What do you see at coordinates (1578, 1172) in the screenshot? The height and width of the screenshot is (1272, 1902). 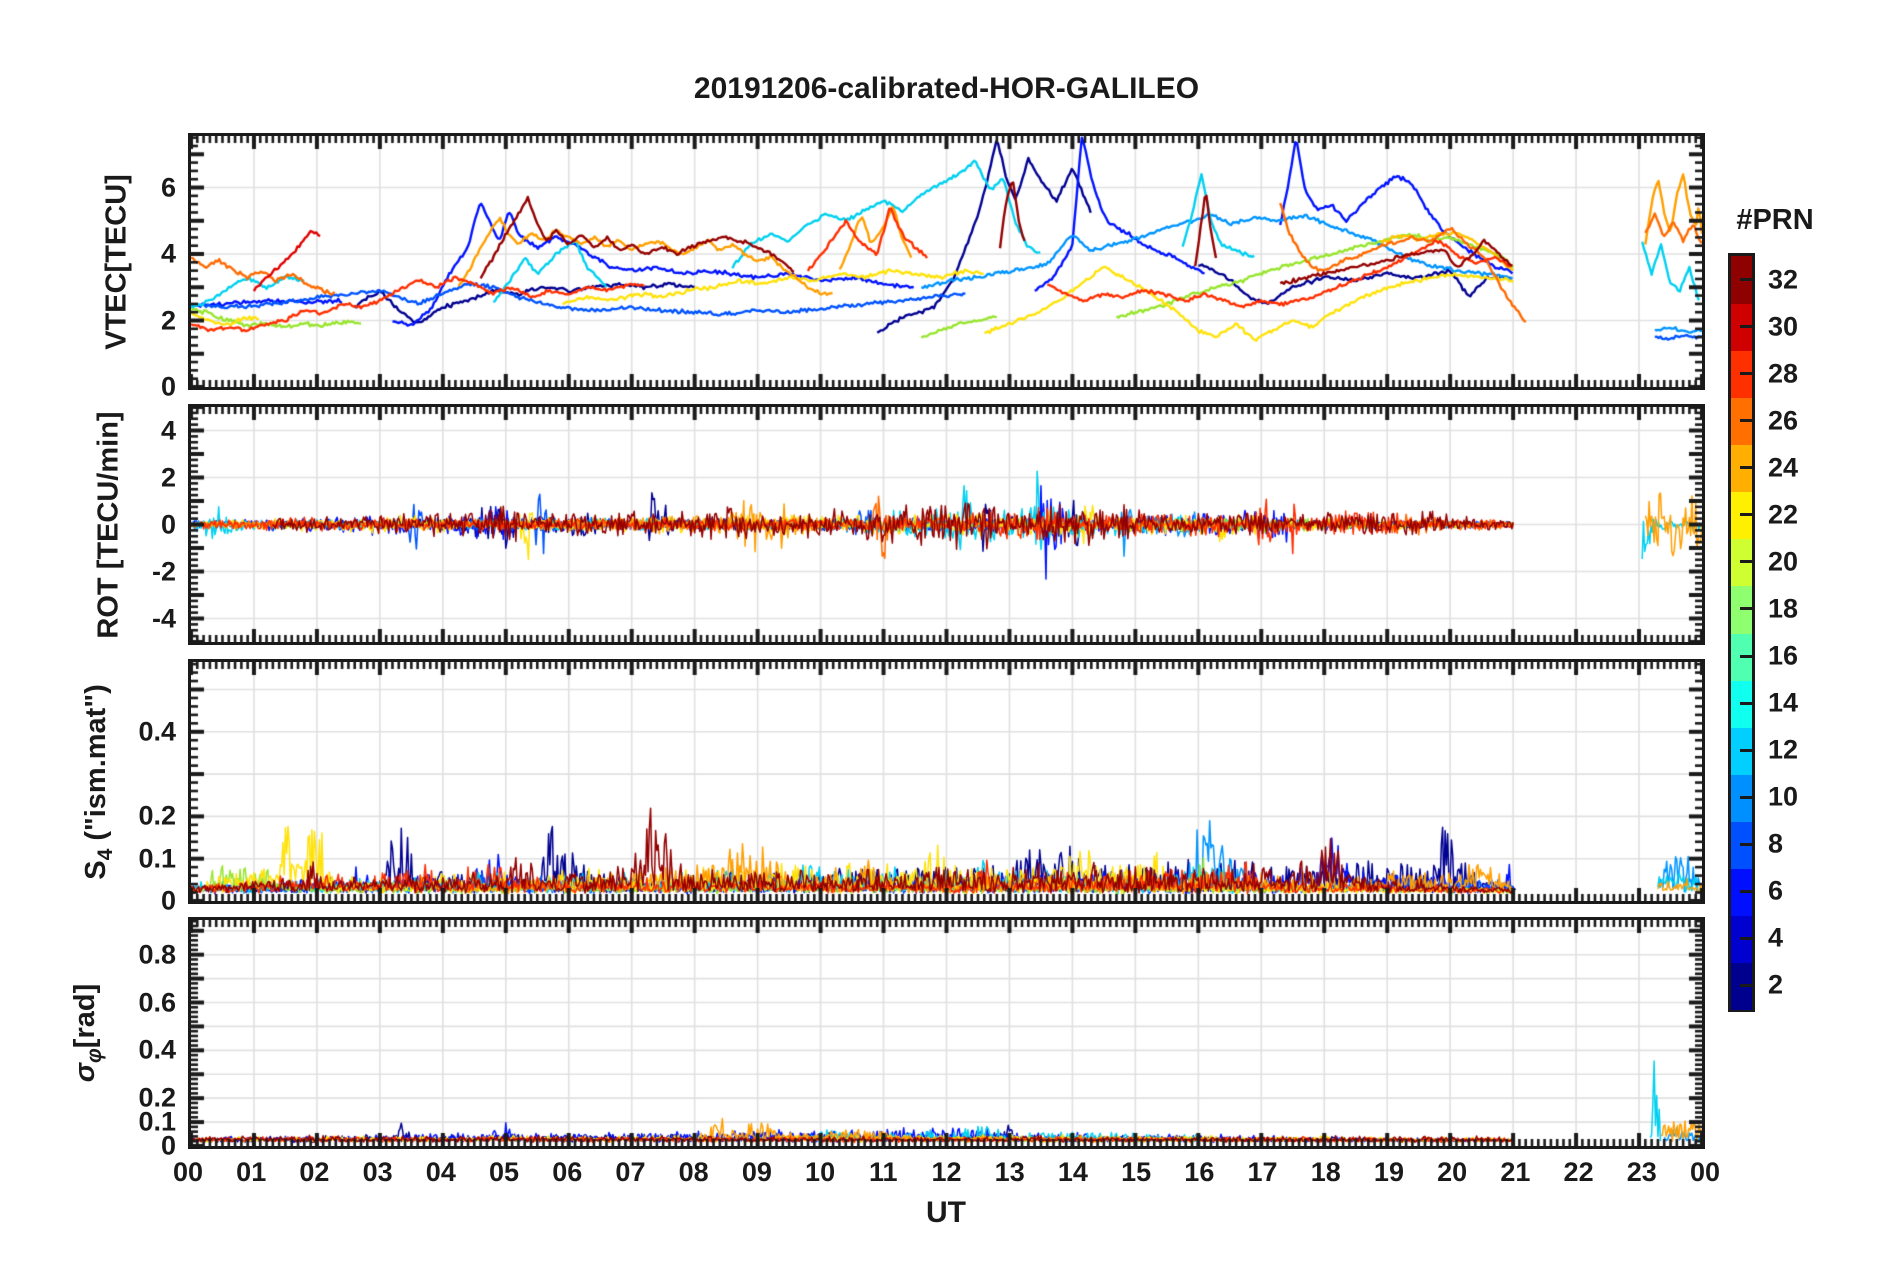 I see `x-tick-label: 22` at bounding box center [1578, 1172].